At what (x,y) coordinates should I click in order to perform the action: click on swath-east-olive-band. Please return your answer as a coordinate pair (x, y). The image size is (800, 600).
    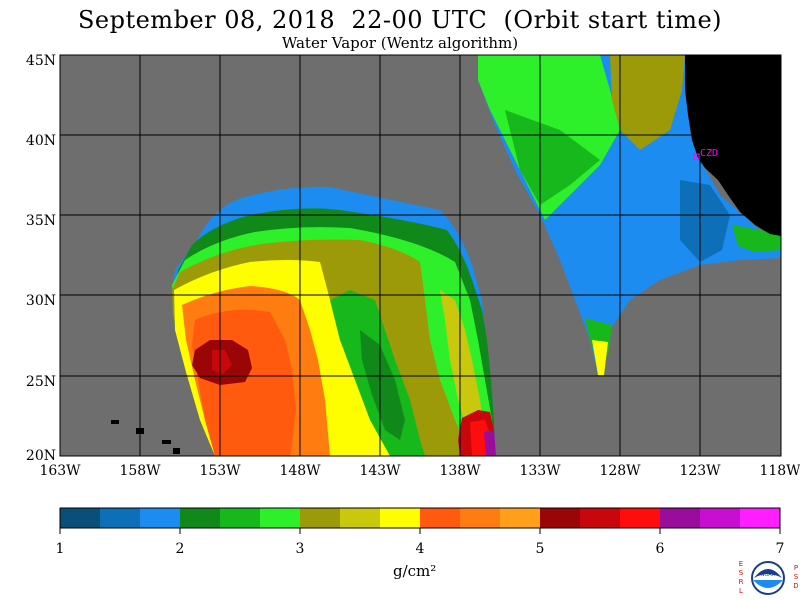
    Looking at the image, I should click on (647, 102).